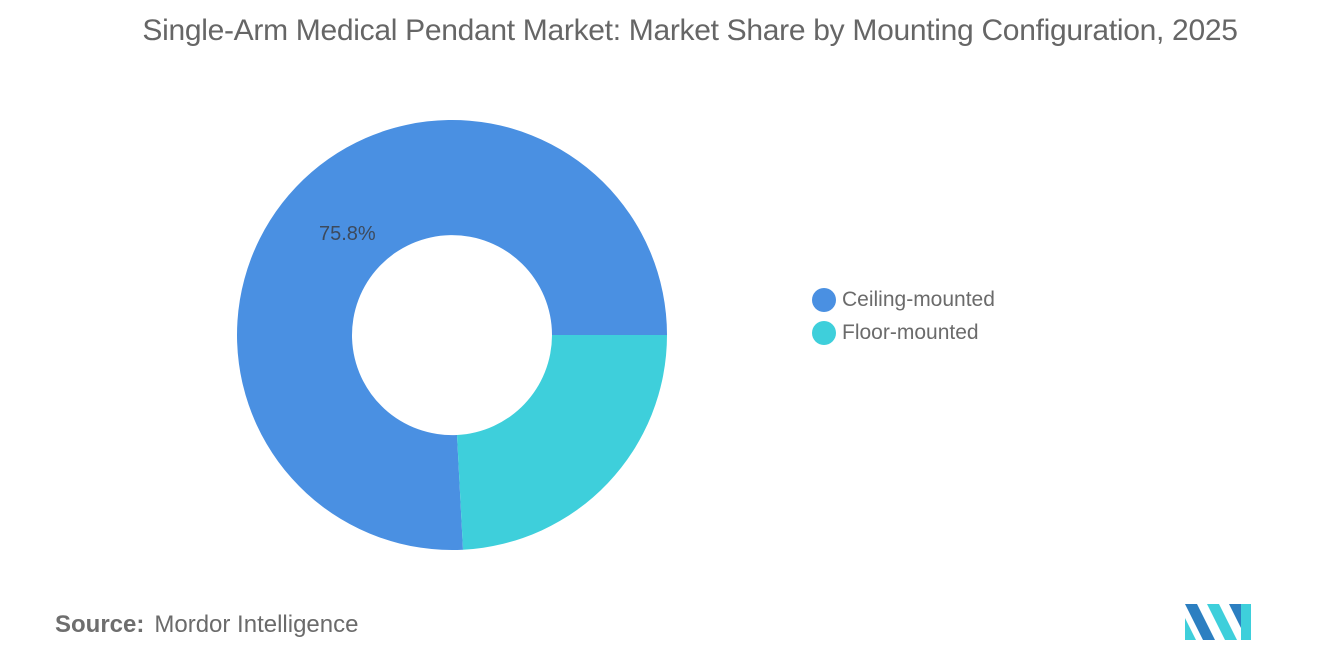 The width and height of the screenshot is (1320, 665). I want to click on legend-item-floor-mounted: Floor-mounted, so click(903, 332).